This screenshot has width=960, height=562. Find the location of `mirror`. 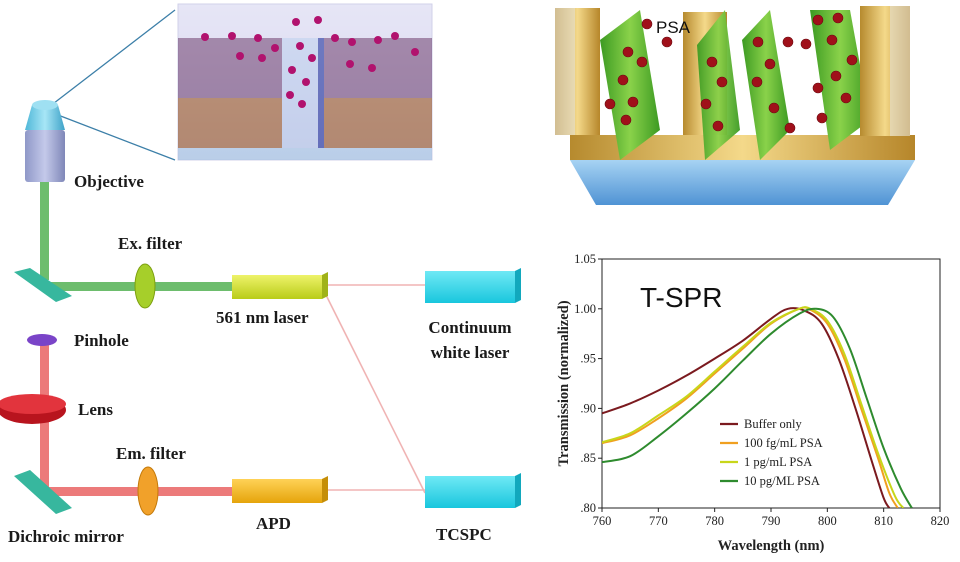

mirror is located at coordinates (43, 285).